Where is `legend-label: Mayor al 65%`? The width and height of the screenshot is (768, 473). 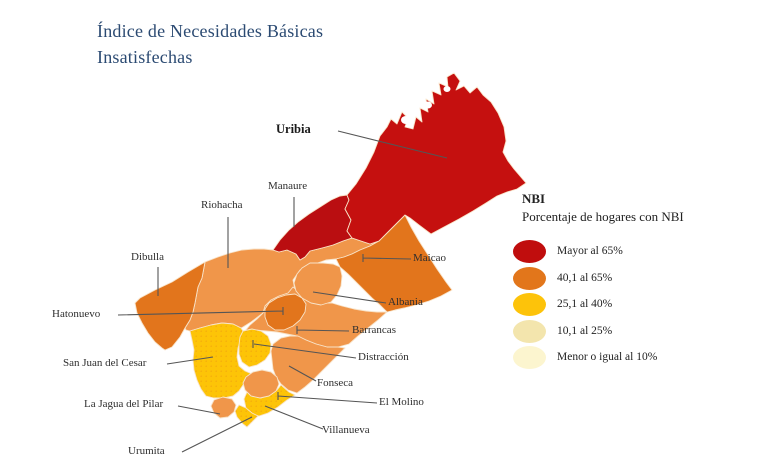
legend-label: Mayor al 65% is located at coordinates (590, 251).